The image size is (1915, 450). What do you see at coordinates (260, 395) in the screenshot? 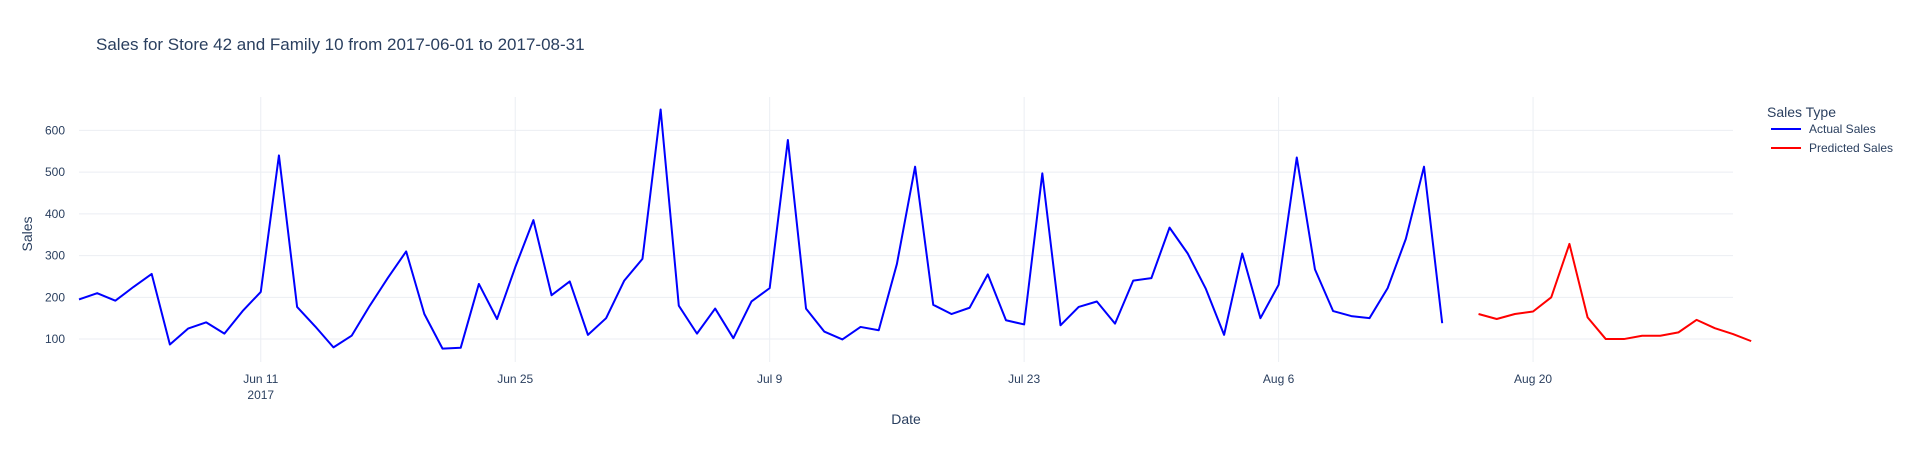
I see `x-tick-sublabel: 2017` at bounding box center [260, 395].